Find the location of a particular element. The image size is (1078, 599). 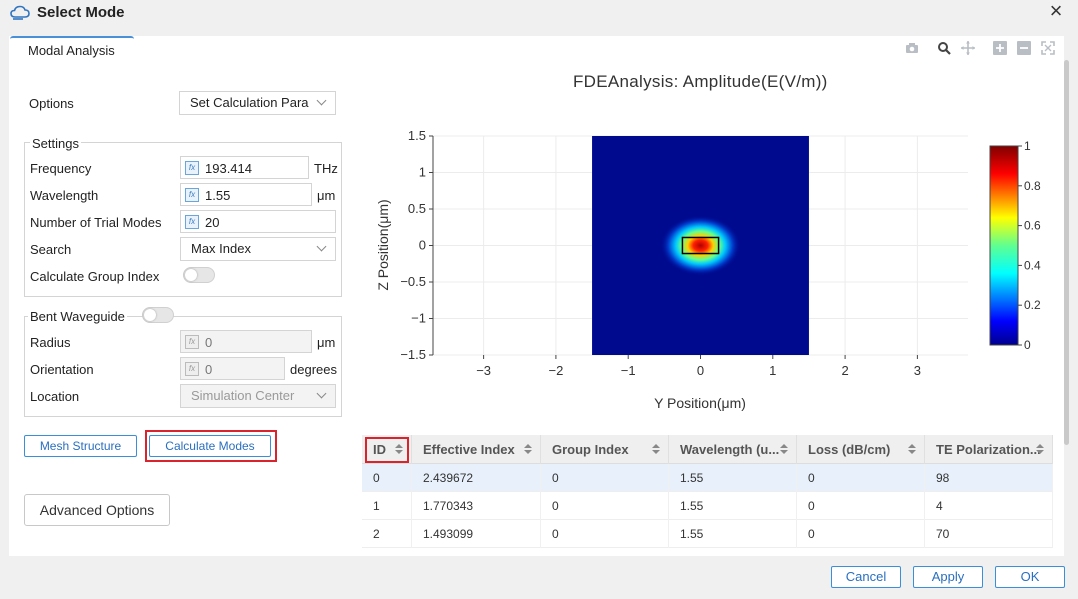

column-header-label: Loss (dB/cm) is located at coordinates (849, 449).